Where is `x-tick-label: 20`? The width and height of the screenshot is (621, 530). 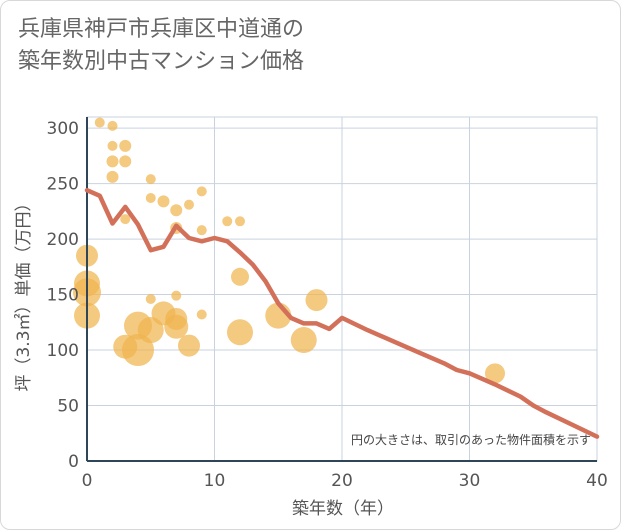
x-tick-label: 20 is located at coordinates (342, 481).